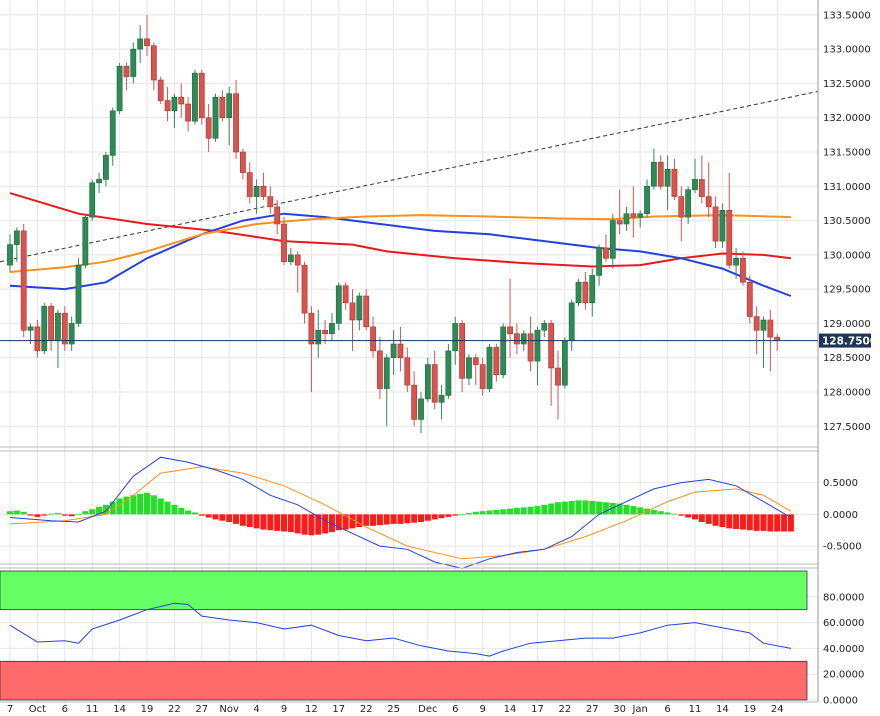 The width and height of the screenshot is (880, 716). I want to click on rsi-tick-label: 40.0000, so click(843, 649).